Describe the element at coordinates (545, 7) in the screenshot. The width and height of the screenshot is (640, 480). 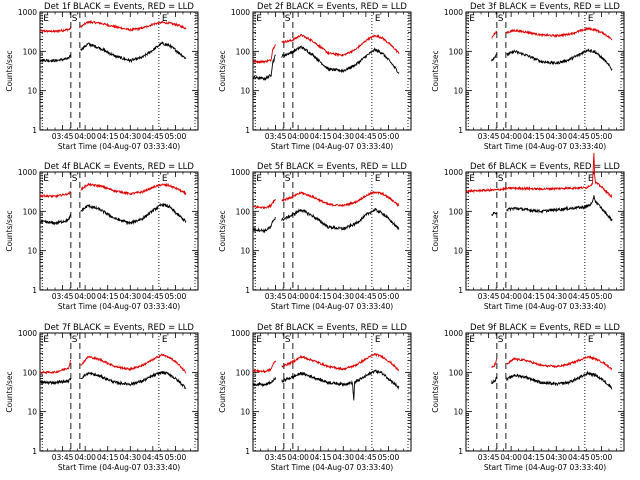
I see `panel-title: Det 3f BLACK = Events, RED = LLD` at that location.